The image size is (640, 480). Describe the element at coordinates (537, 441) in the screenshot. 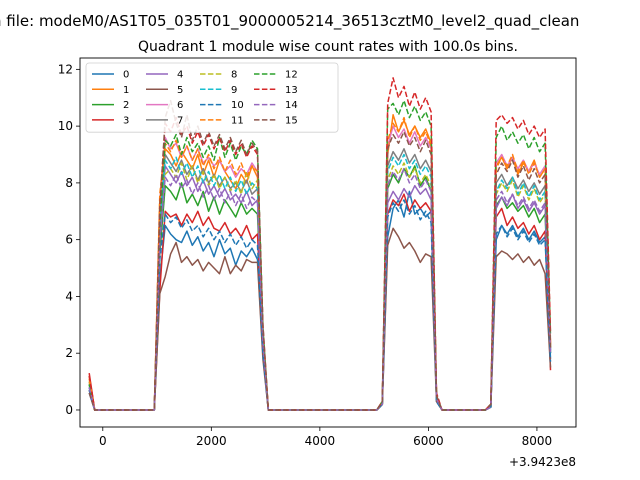

I see `x-tick-label: 8000` at that location.